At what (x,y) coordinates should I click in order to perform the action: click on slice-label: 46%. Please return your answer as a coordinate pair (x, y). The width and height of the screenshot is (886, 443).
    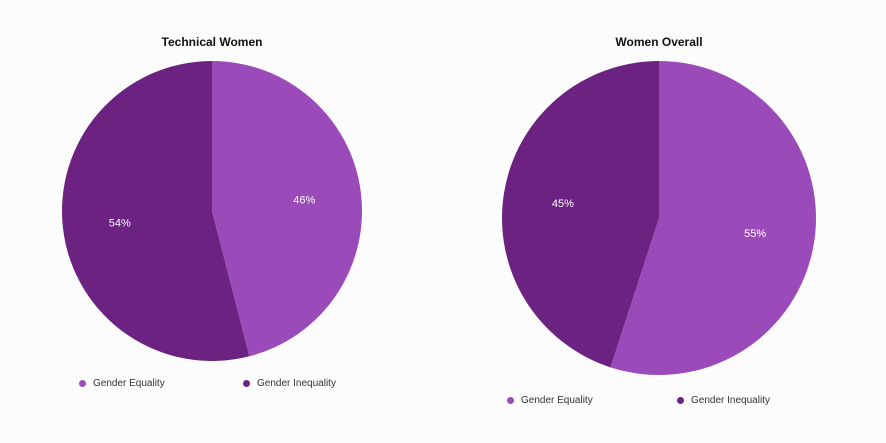
    Looking at the image, I should click on (304, 200).